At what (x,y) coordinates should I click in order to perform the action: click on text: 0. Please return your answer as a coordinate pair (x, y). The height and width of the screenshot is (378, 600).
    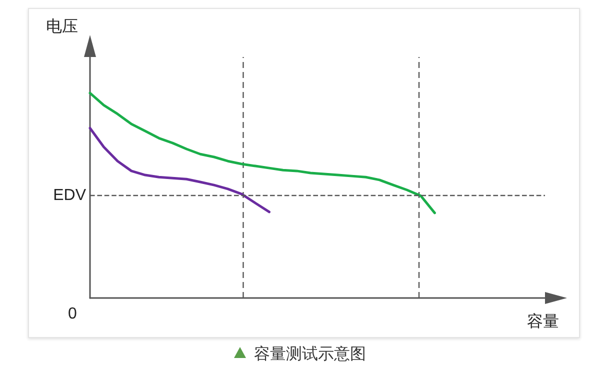
    Looking at the image, I should click on (72, 314).